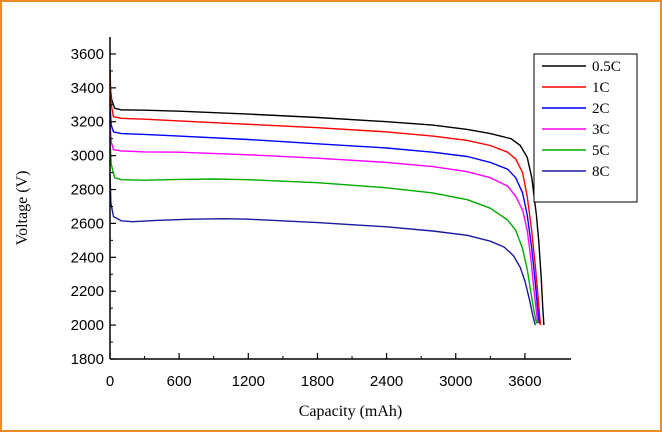  I want to click on y-tick-label: 2600, so click(87, 223).